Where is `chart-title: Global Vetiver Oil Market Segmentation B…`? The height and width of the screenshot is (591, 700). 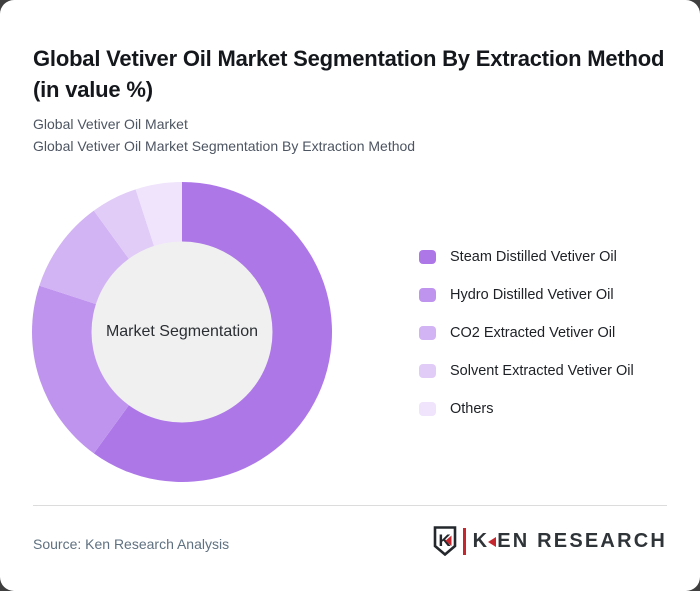 chart-title: Global Vetiver Oil Market Segmentation B… is located at coordinates (349, 73).